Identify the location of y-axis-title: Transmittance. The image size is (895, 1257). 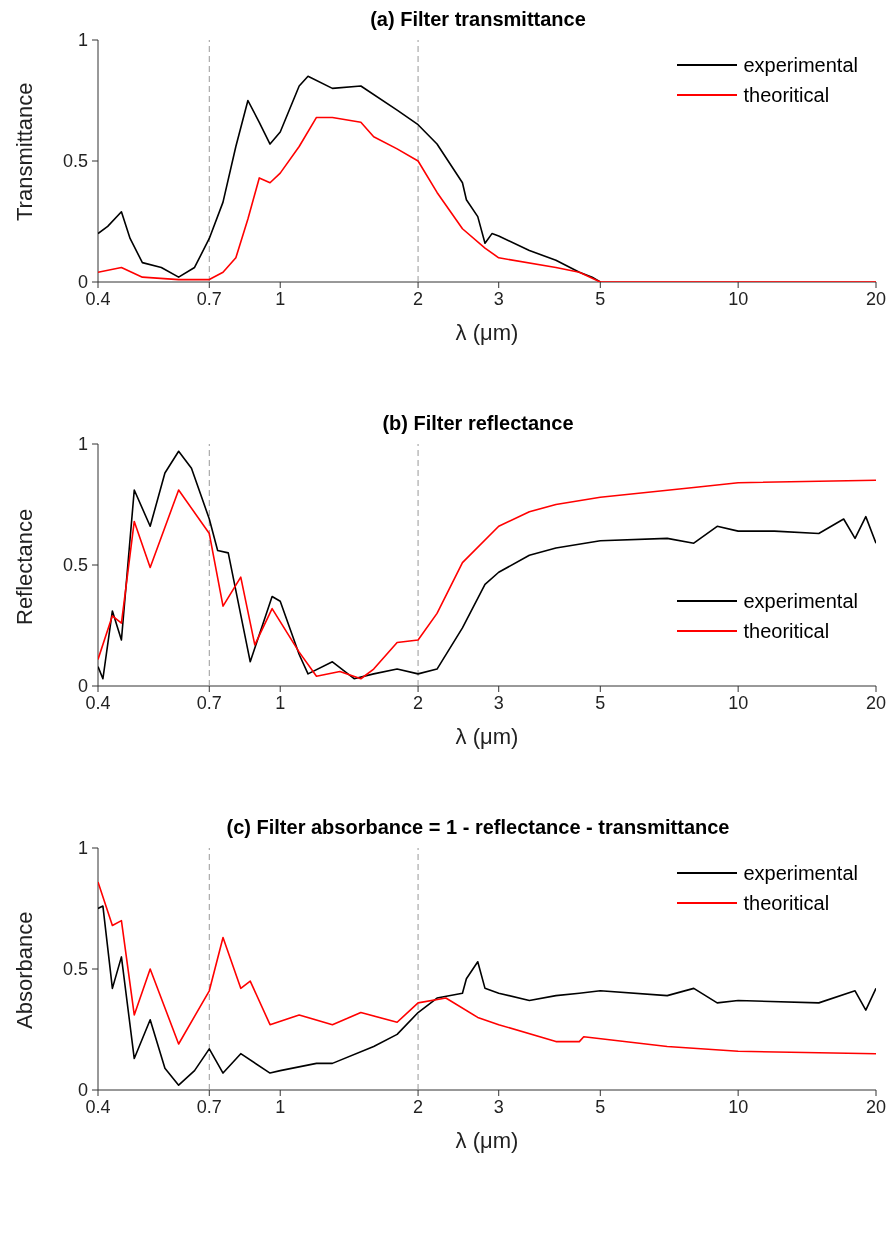
(24, 151).